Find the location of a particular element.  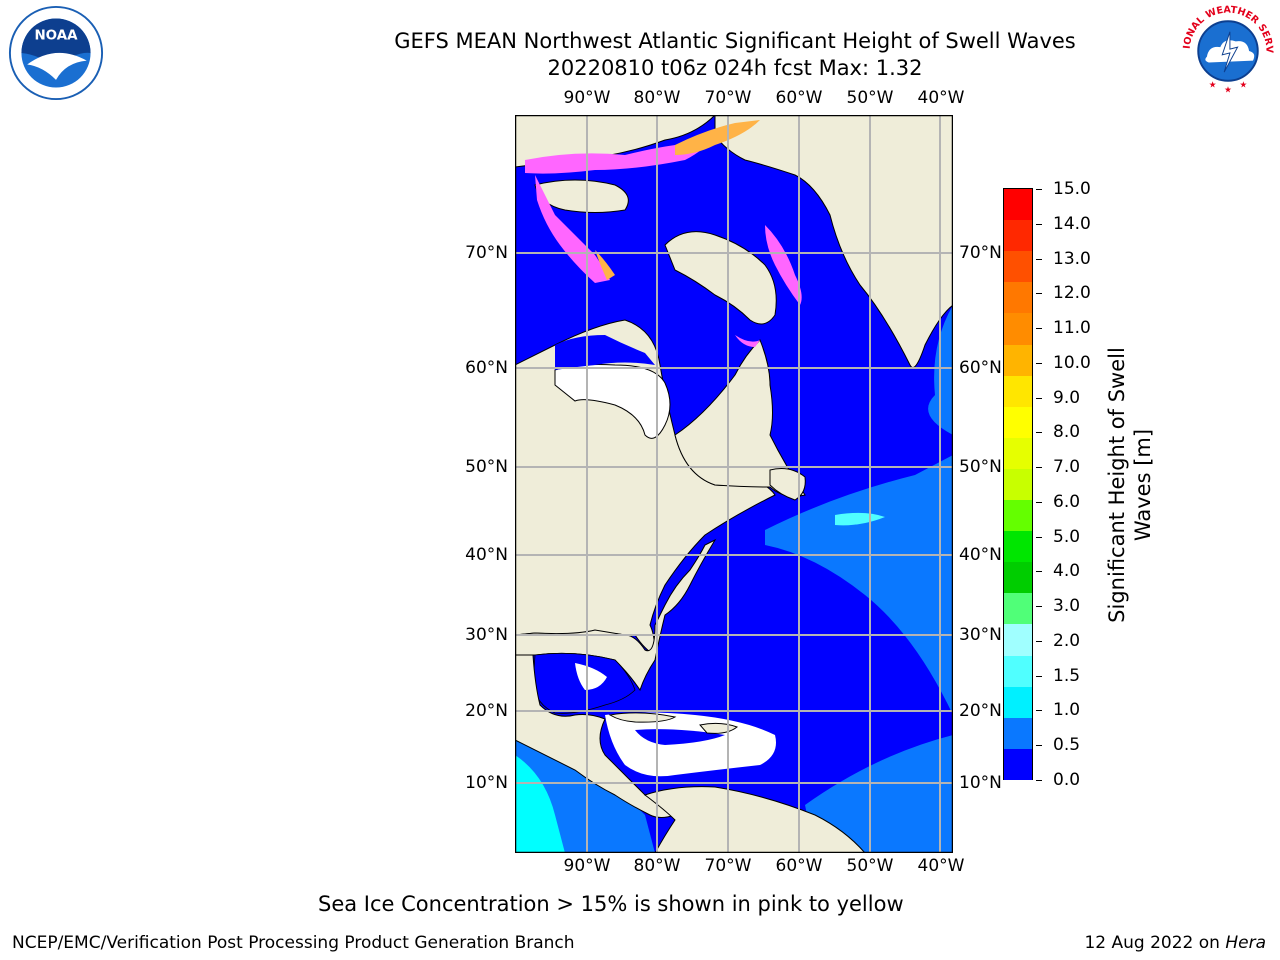

colorbar-tick-label: 1.0 is located at coordinates (1067, 710).